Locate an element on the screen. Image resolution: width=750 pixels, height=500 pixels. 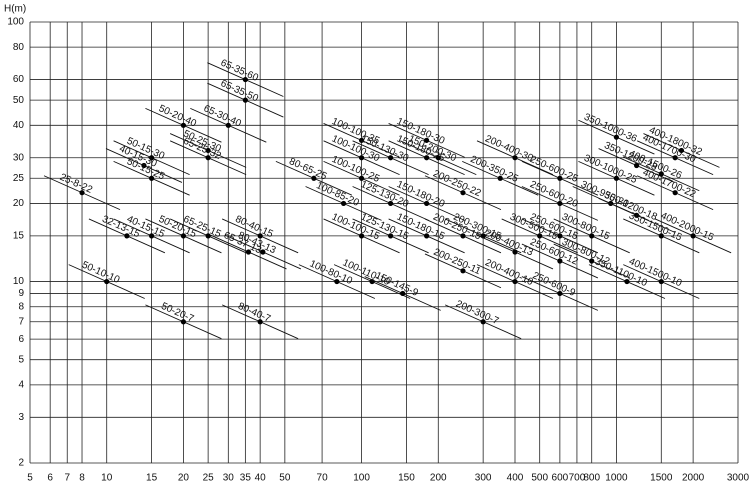
x-tick-label: 150 is located at coordinates (406, 478).